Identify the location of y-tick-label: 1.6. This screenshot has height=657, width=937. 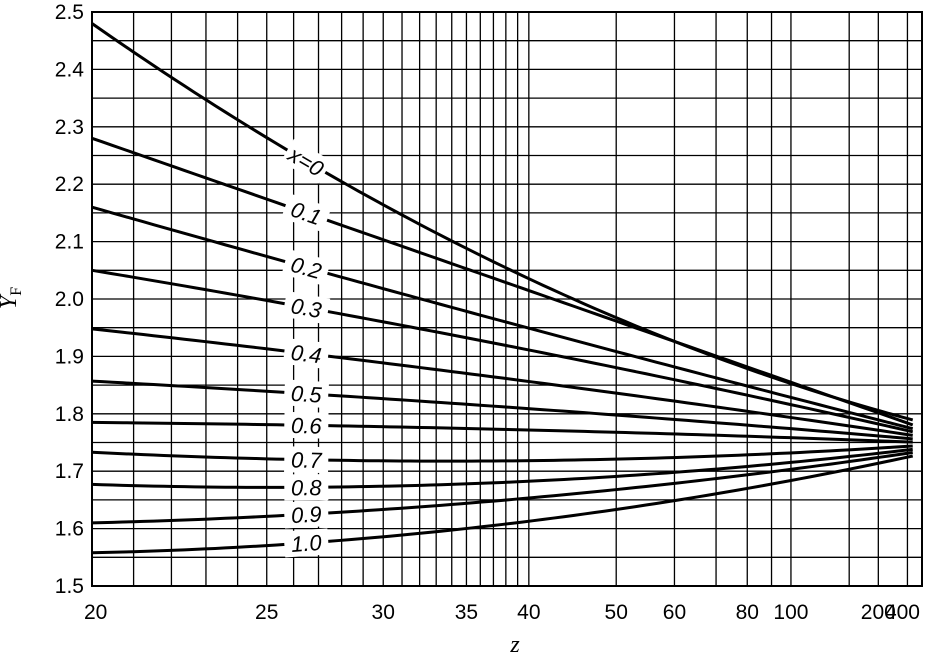
(69, 529).